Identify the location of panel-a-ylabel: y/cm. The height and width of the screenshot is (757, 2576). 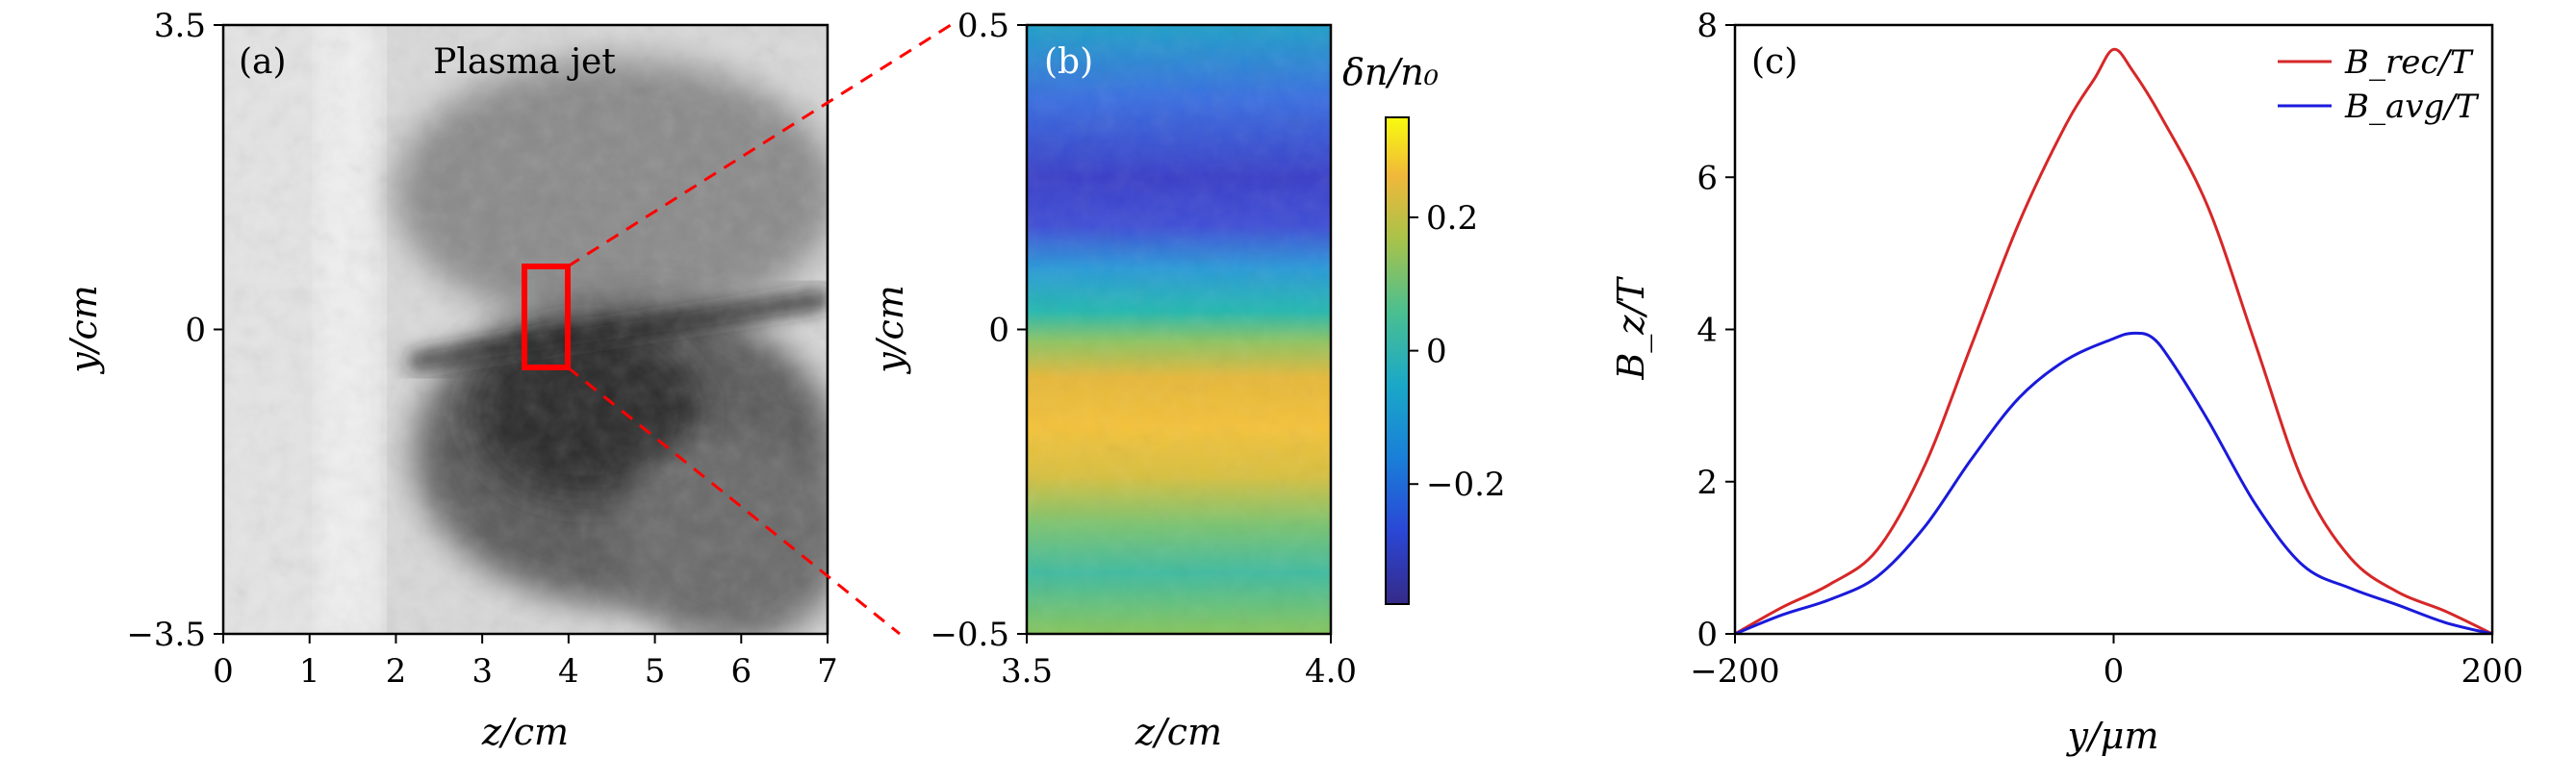
(84, 330).